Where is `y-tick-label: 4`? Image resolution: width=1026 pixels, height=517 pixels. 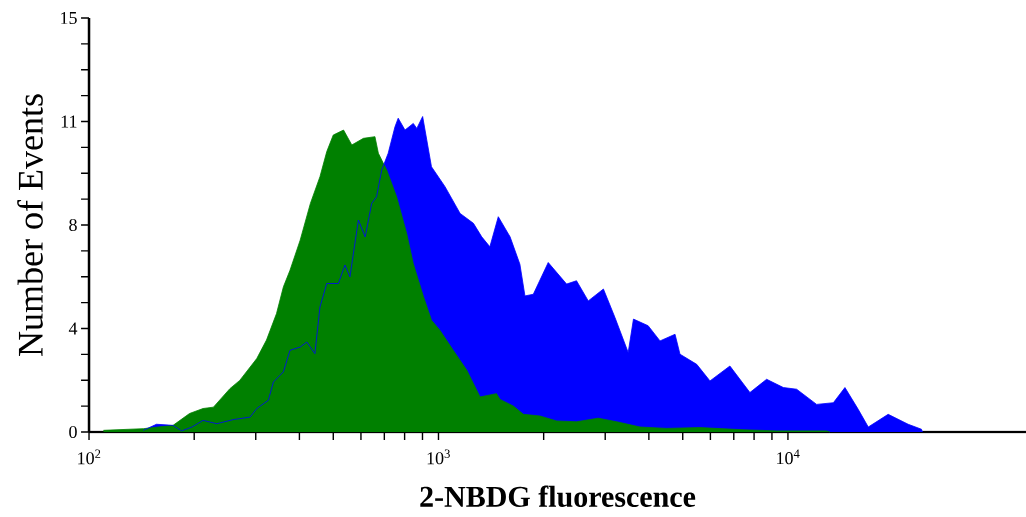 y-tick-label: 4 is located at coordinates (73, 328).